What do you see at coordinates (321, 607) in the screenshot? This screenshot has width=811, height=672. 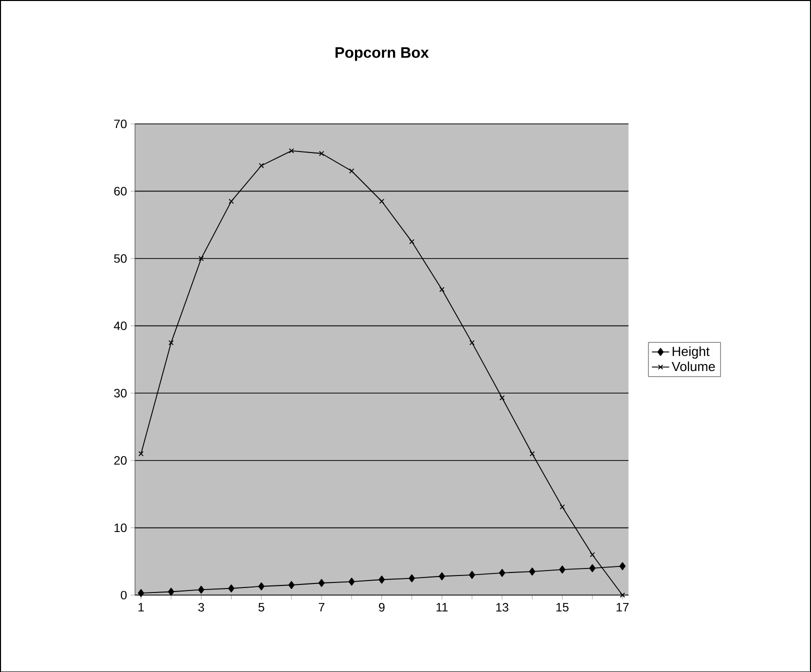 I see `x-tick-label: 7` at bounding box center [321, 607].